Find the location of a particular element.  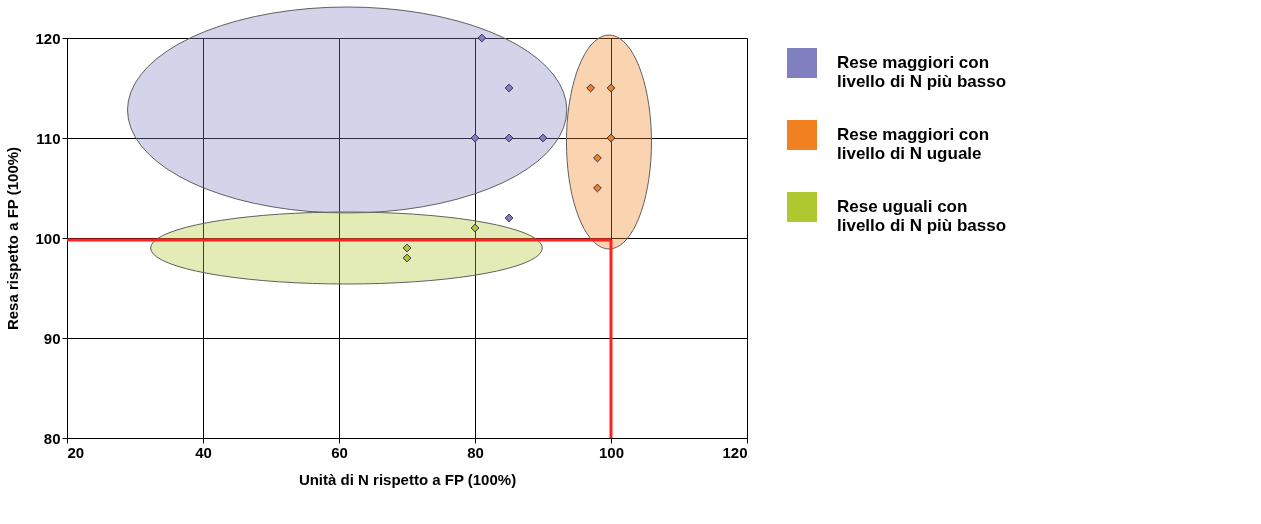

x-tick-label: 100 is located at coordinates (611, 452).